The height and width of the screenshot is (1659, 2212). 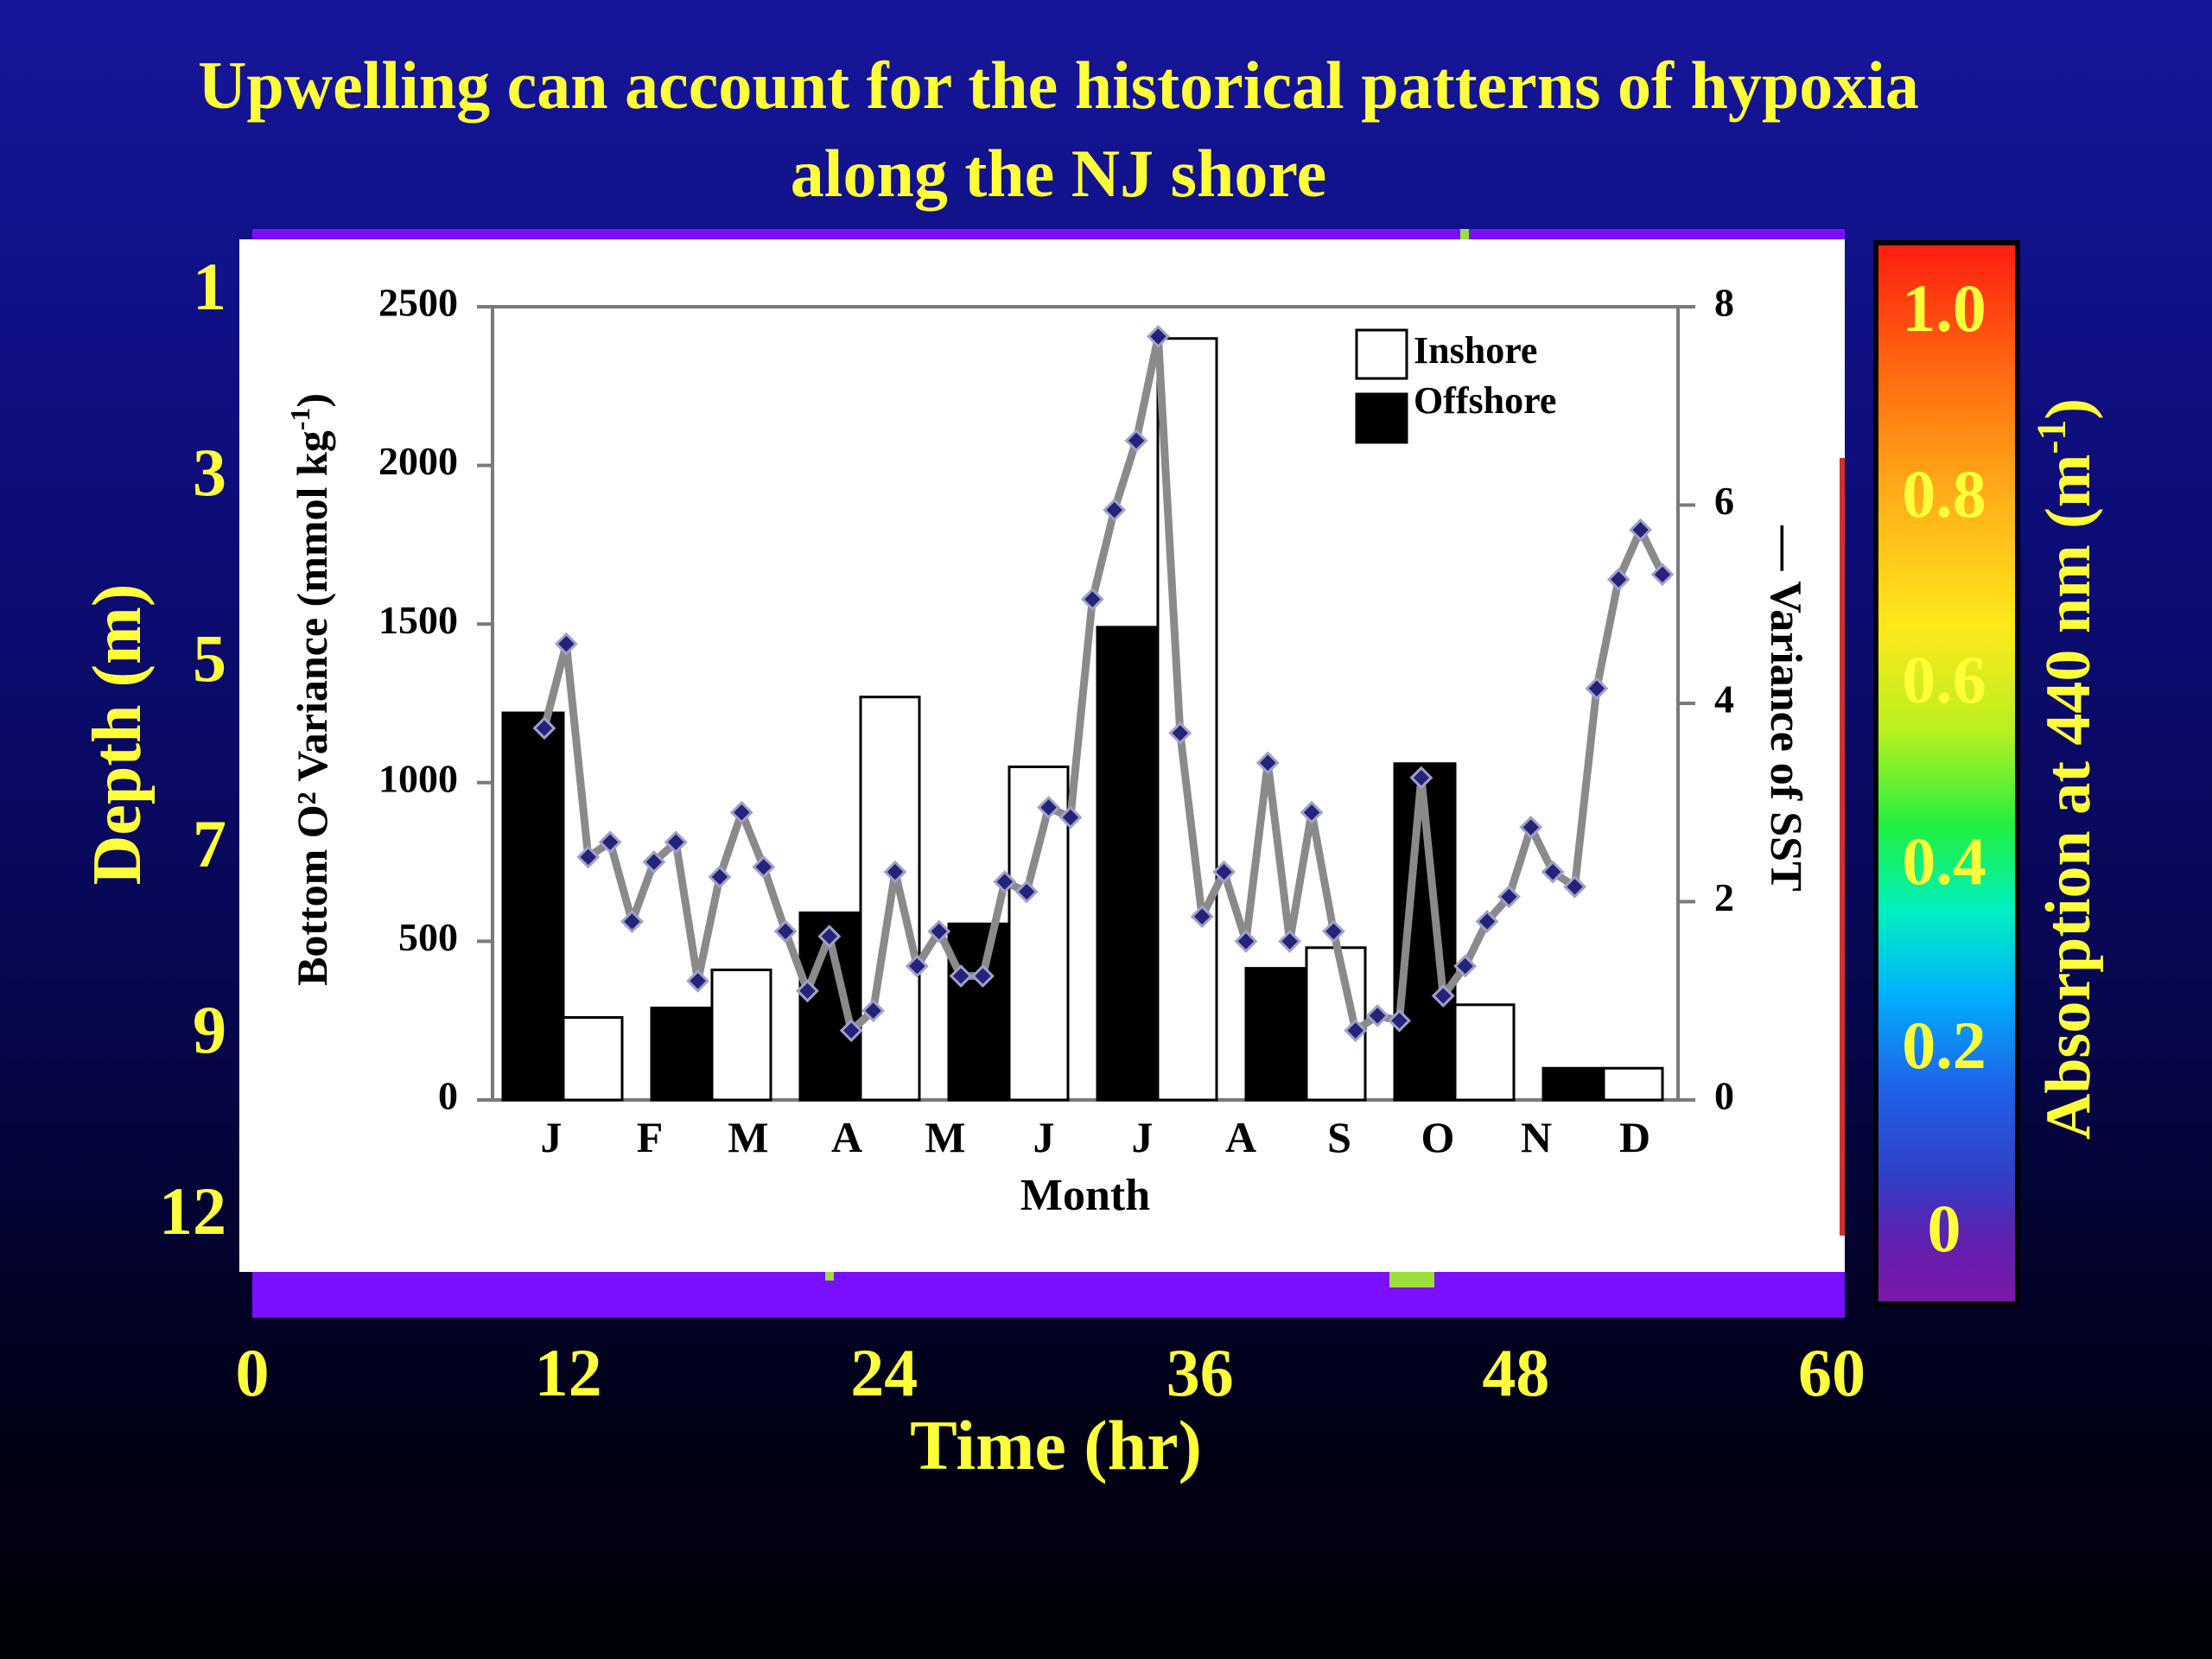 I want to click on colorbar, so click(x=1946, y=773).